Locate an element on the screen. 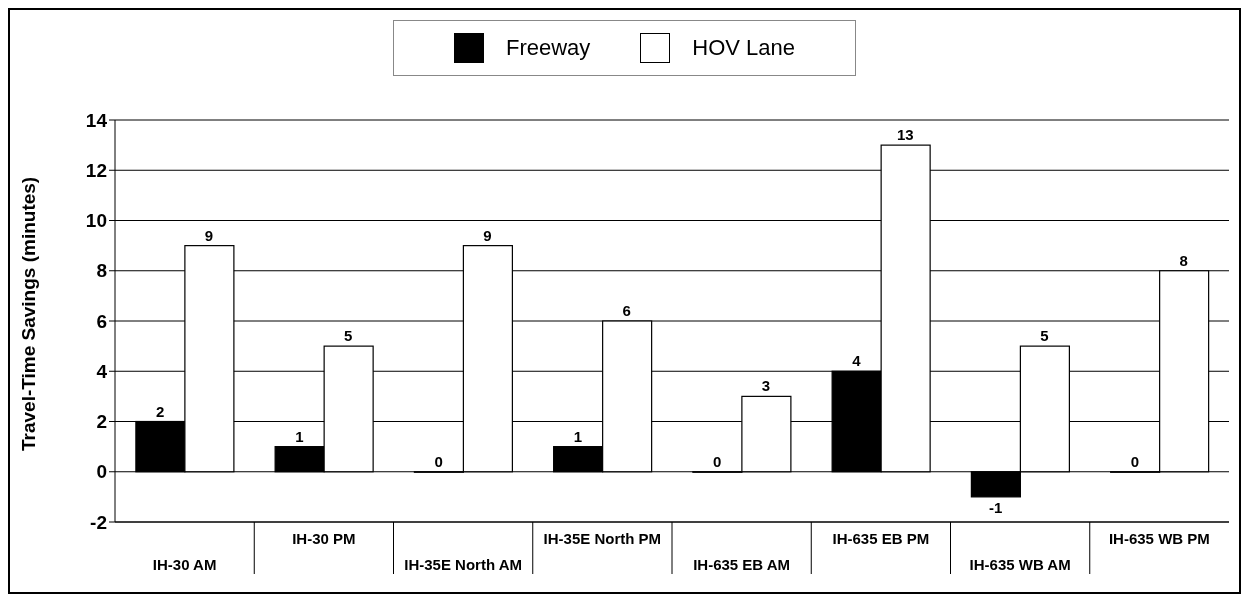  y-tick-label: -2 is located at coordinates (98, 522).